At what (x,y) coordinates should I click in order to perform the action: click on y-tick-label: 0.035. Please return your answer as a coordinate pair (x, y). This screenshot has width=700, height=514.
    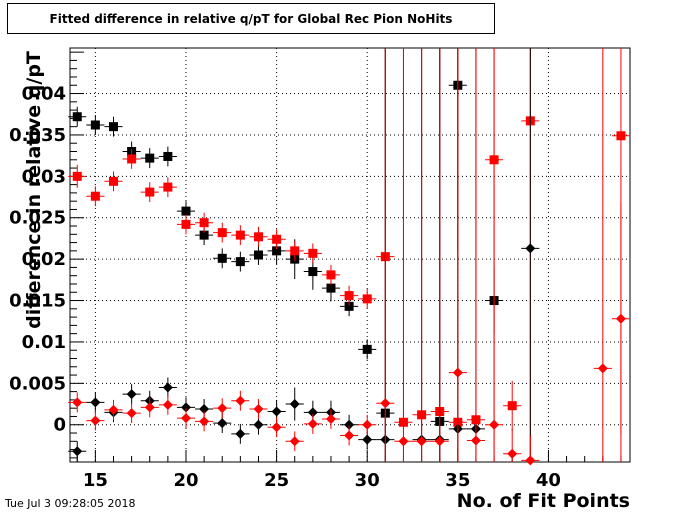
    Looking at the image, I should click on (37, 135).